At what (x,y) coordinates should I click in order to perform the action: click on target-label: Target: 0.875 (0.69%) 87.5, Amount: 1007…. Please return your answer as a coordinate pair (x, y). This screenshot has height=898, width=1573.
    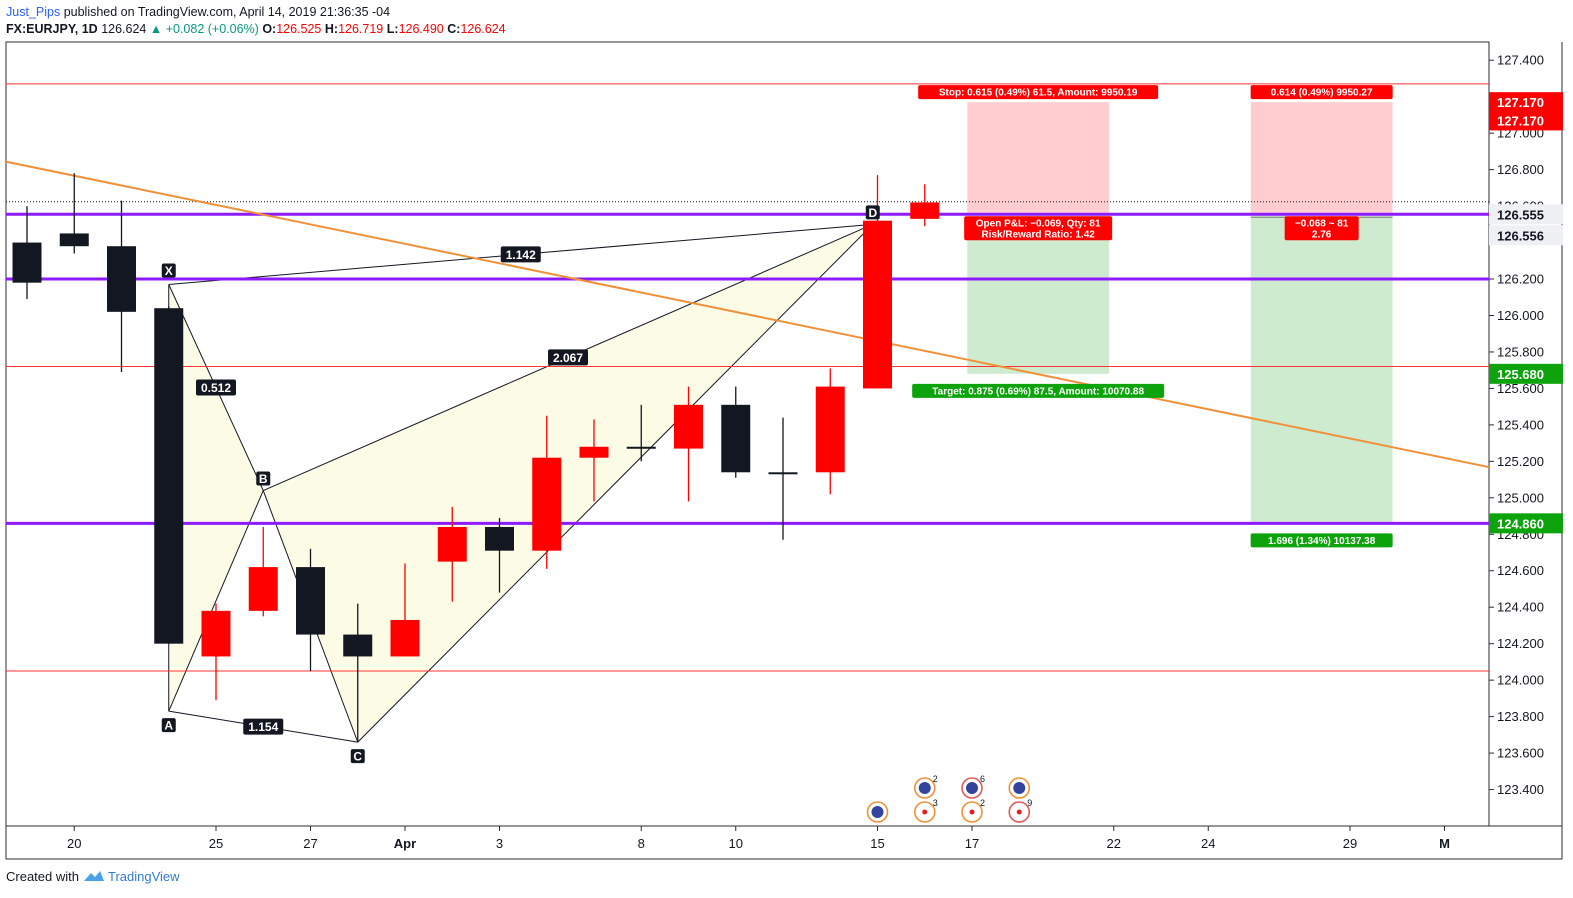
    Looking at the image, I should click on (1038, 390).